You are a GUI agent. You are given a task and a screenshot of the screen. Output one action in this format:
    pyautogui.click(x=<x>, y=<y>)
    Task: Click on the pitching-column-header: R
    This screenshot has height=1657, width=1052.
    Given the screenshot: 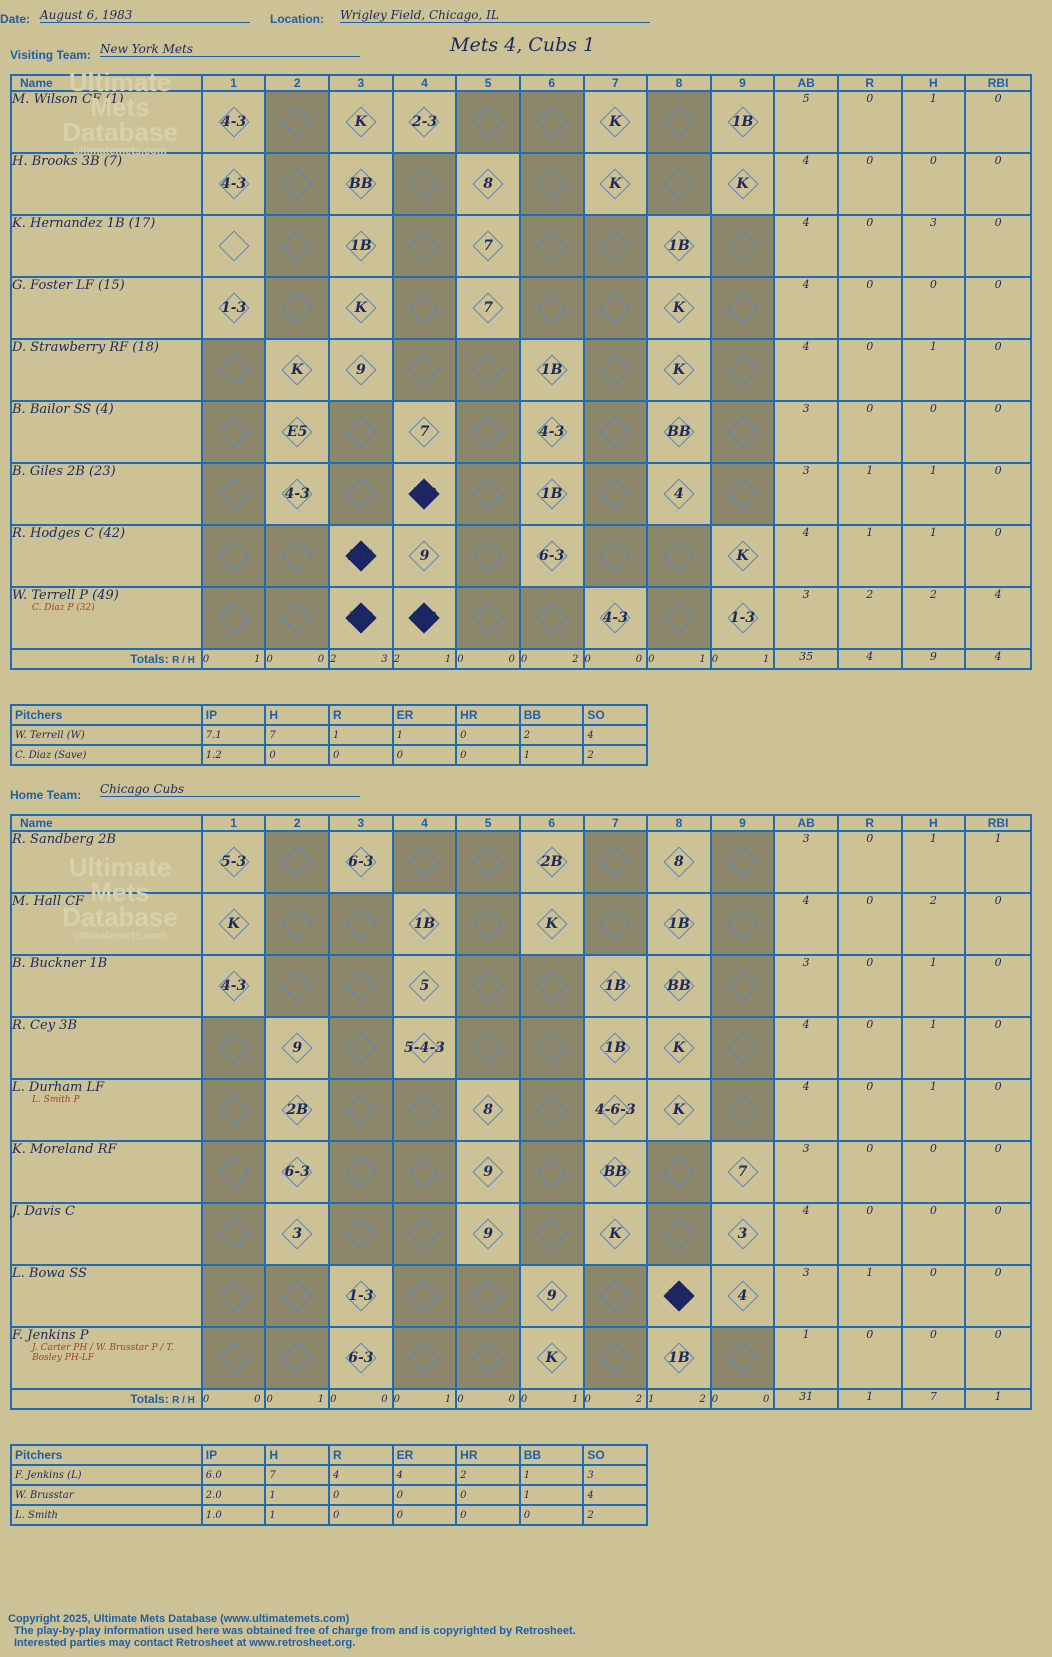 What is the action you would take?
    pyautogui.click(x=360, y=1455)
    